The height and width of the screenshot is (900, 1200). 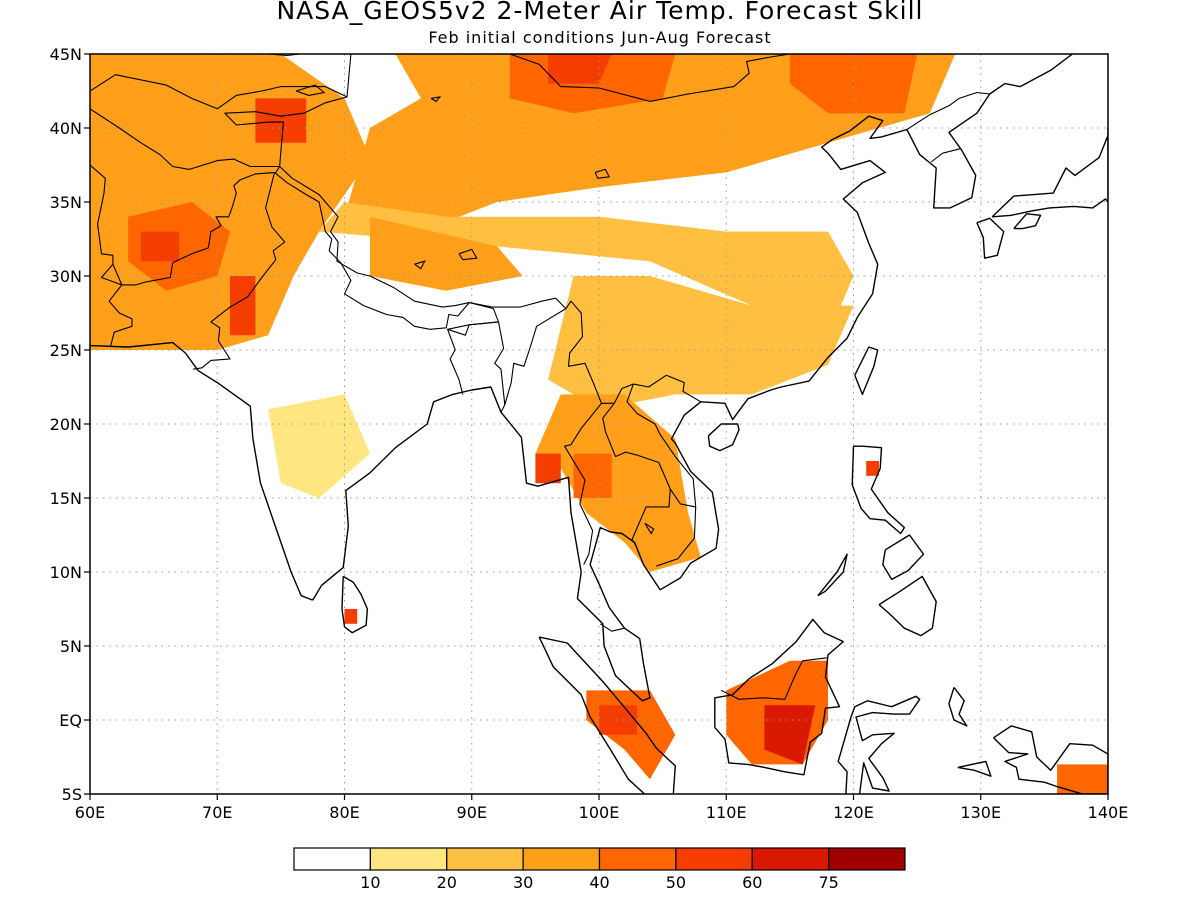 What do you see at coordinates (853, 812) in the screenshot?
I see `lon-tick-label: 120E` at bounding box center [853, 812].